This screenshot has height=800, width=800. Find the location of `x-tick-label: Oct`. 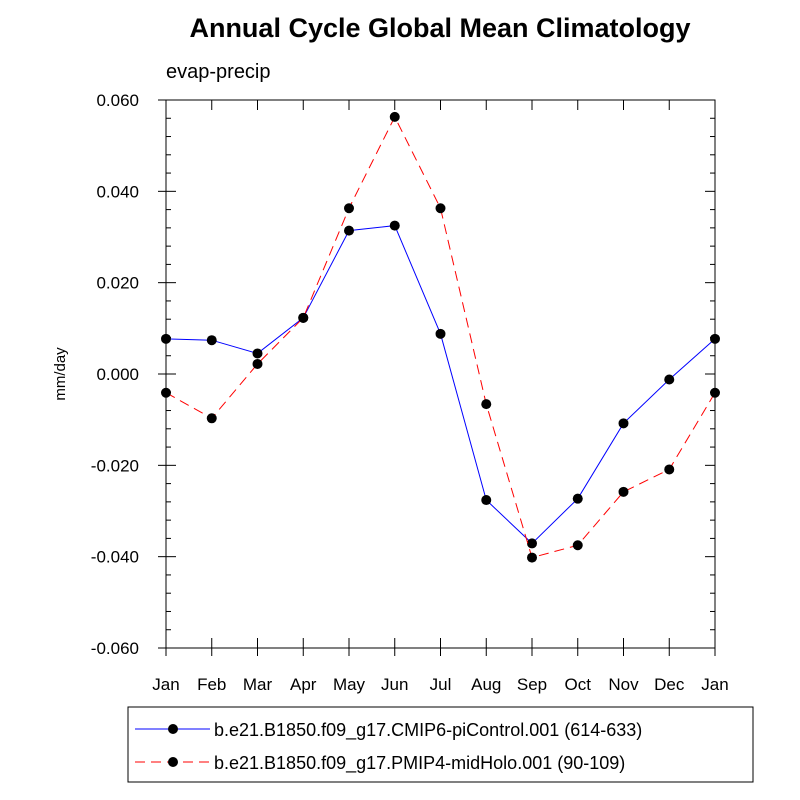

x-tick-label: Oct is located at coordinates (578, 684).